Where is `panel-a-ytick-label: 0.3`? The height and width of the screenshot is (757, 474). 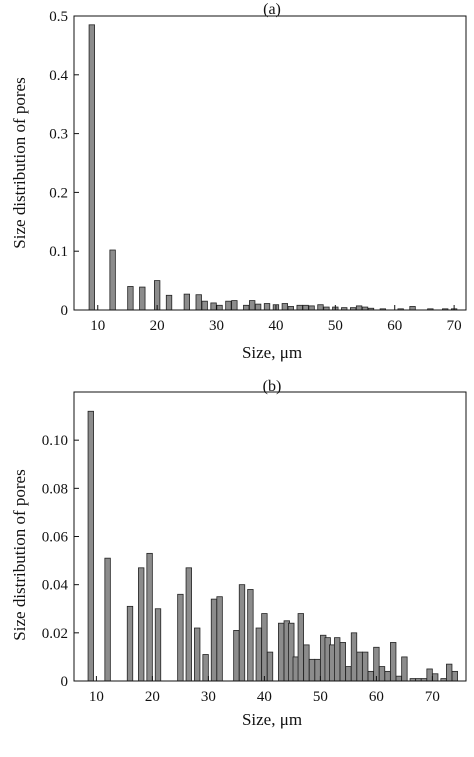 panel-a-ytick-label: 0.3 is located at coordinates (58, 135).